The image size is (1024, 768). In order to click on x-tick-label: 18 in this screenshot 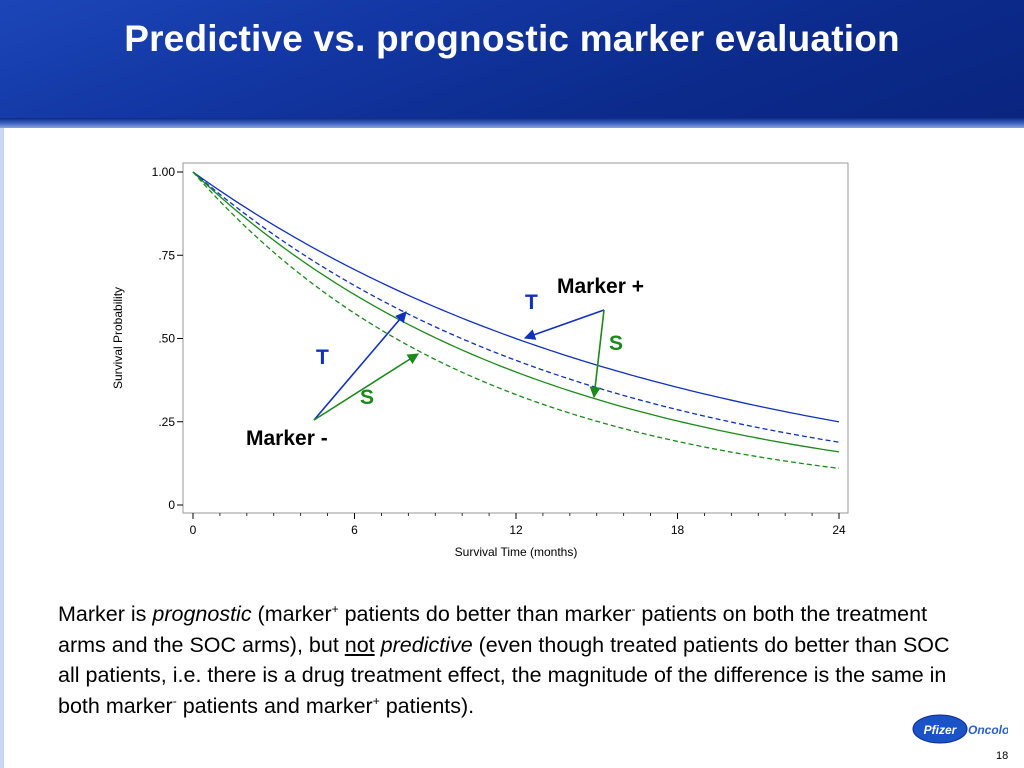, I will do `click(678, 530)`.